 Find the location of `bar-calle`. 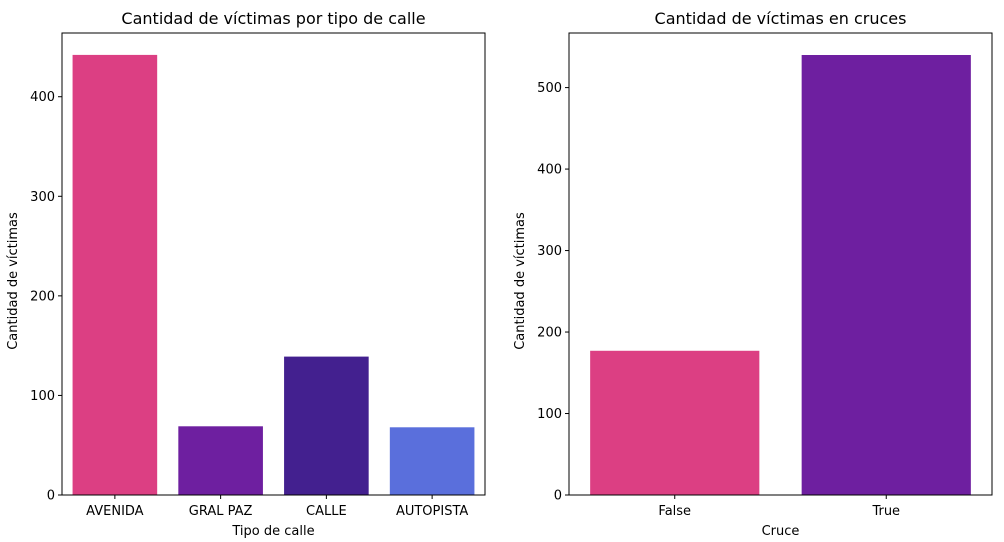

bar-calle is located at coordinates (326, 425).